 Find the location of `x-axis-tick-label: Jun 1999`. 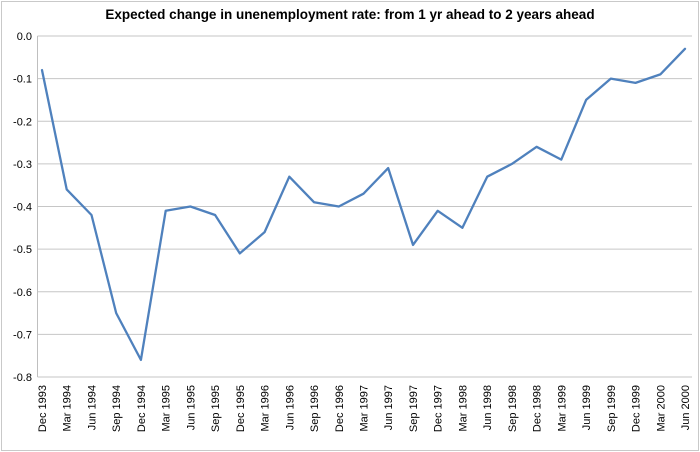

x-axis-tick-label: Jun 1999 is located at coordinates (587, 407).